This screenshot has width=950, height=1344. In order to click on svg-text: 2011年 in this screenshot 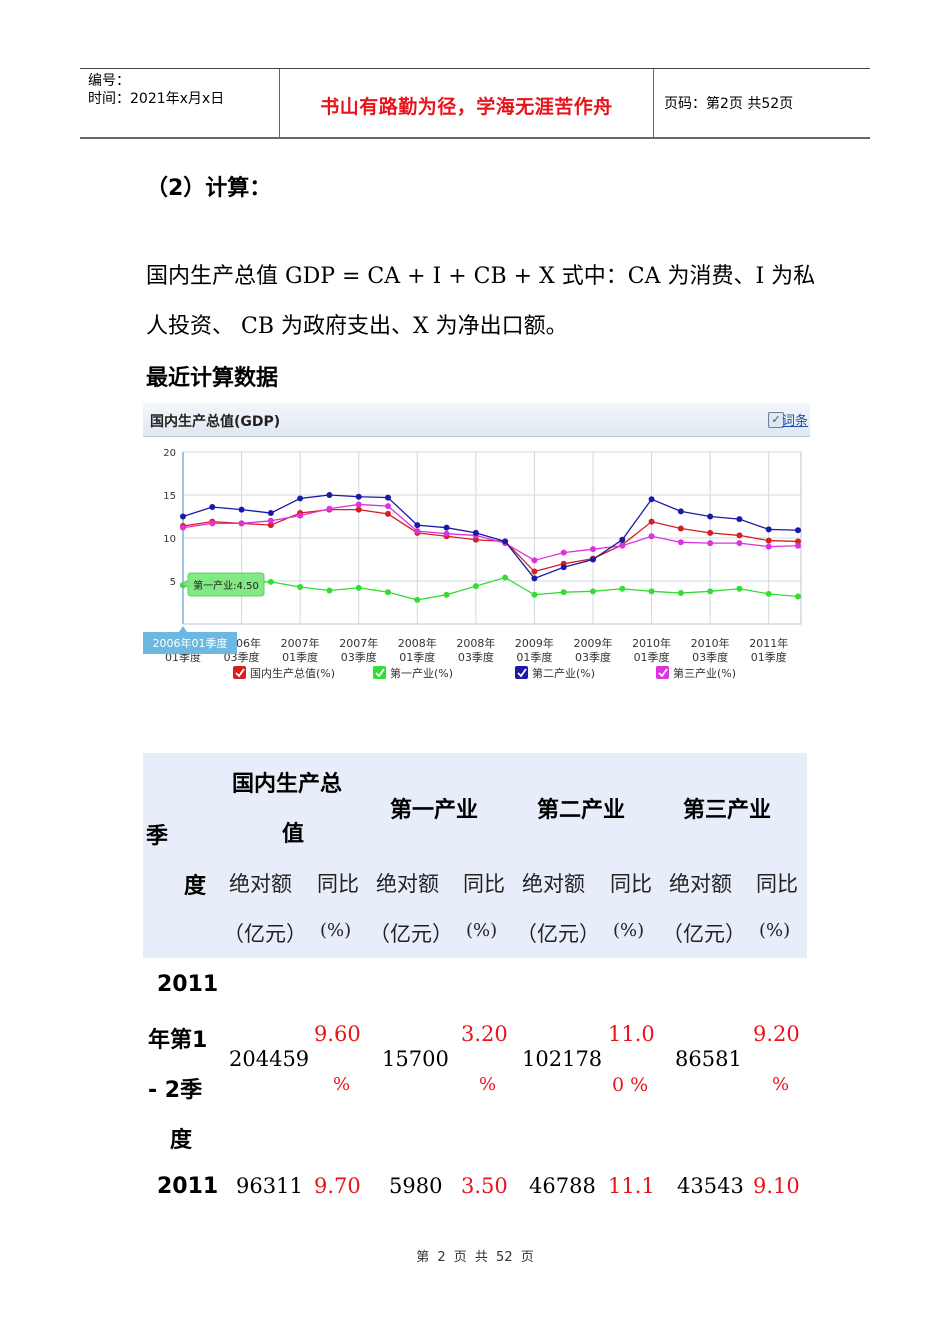, I will do `click(768, 643)`.